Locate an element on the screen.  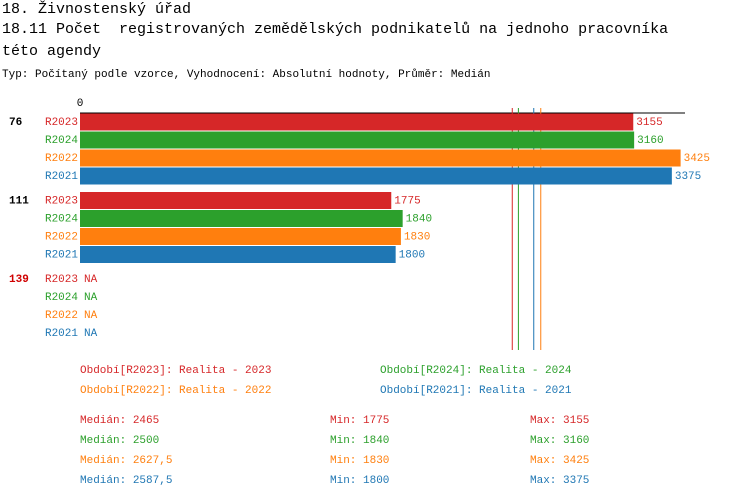
stat-value: 2500 is located at coordinates (146, 441).